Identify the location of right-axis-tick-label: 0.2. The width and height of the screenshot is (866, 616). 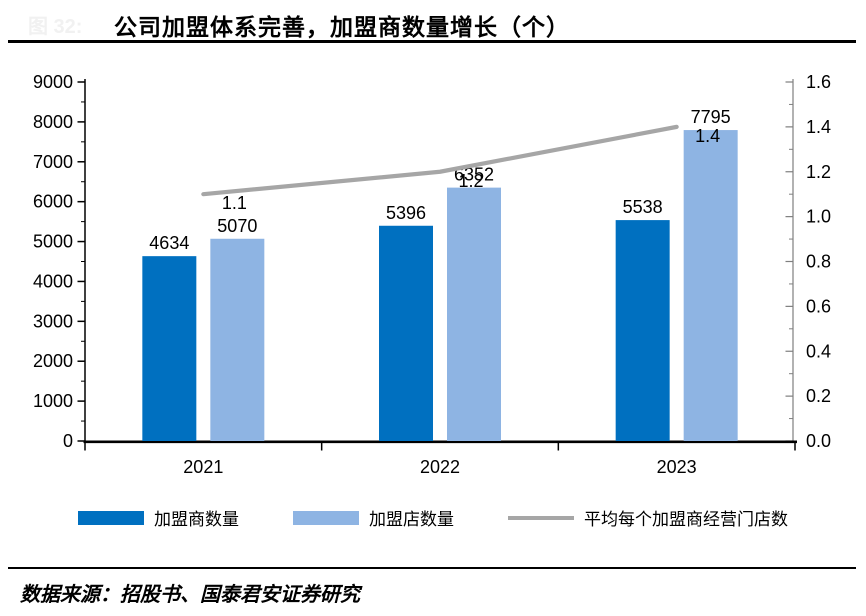
(818, 396).